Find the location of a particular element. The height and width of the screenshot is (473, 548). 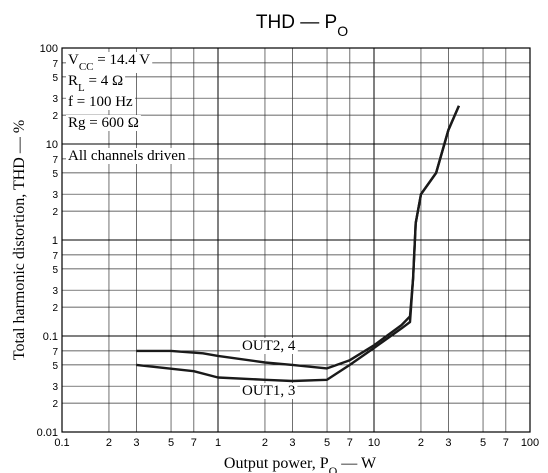

y-axis-label-part: Total harmonic distortion, THD — % is located at coordinates (19, 240).